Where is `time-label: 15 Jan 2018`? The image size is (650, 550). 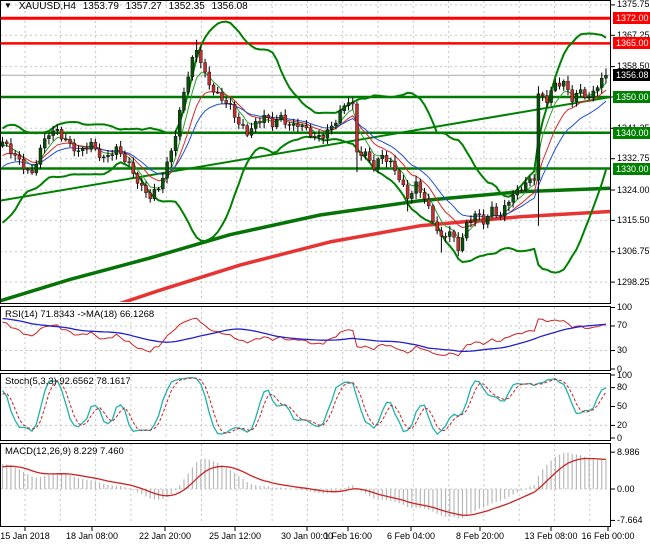 time-label: 15 Jan 2018 is located at coordinates (25, 536).